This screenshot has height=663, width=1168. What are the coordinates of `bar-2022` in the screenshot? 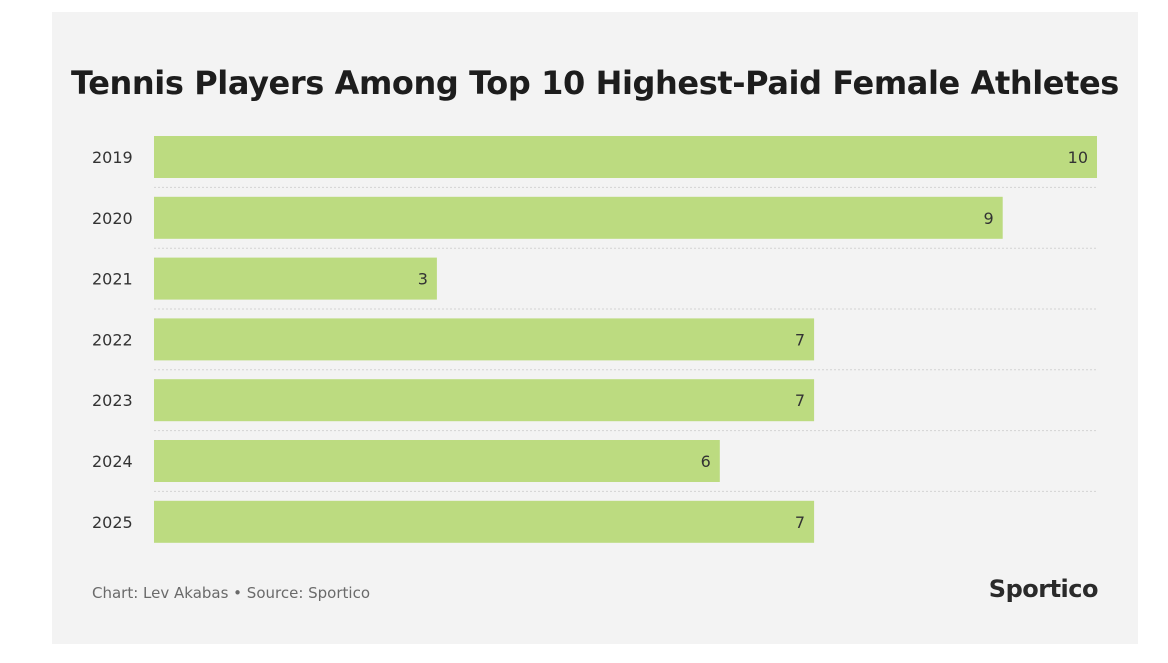 It's located at (484, 339).